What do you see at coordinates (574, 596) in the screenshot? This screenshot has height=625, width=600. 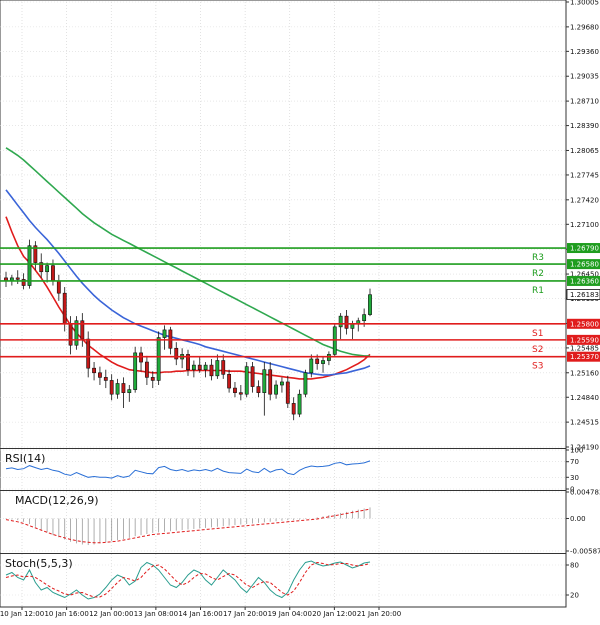 I see `panel-axis-label: 20` at bounding box center [574, 596].